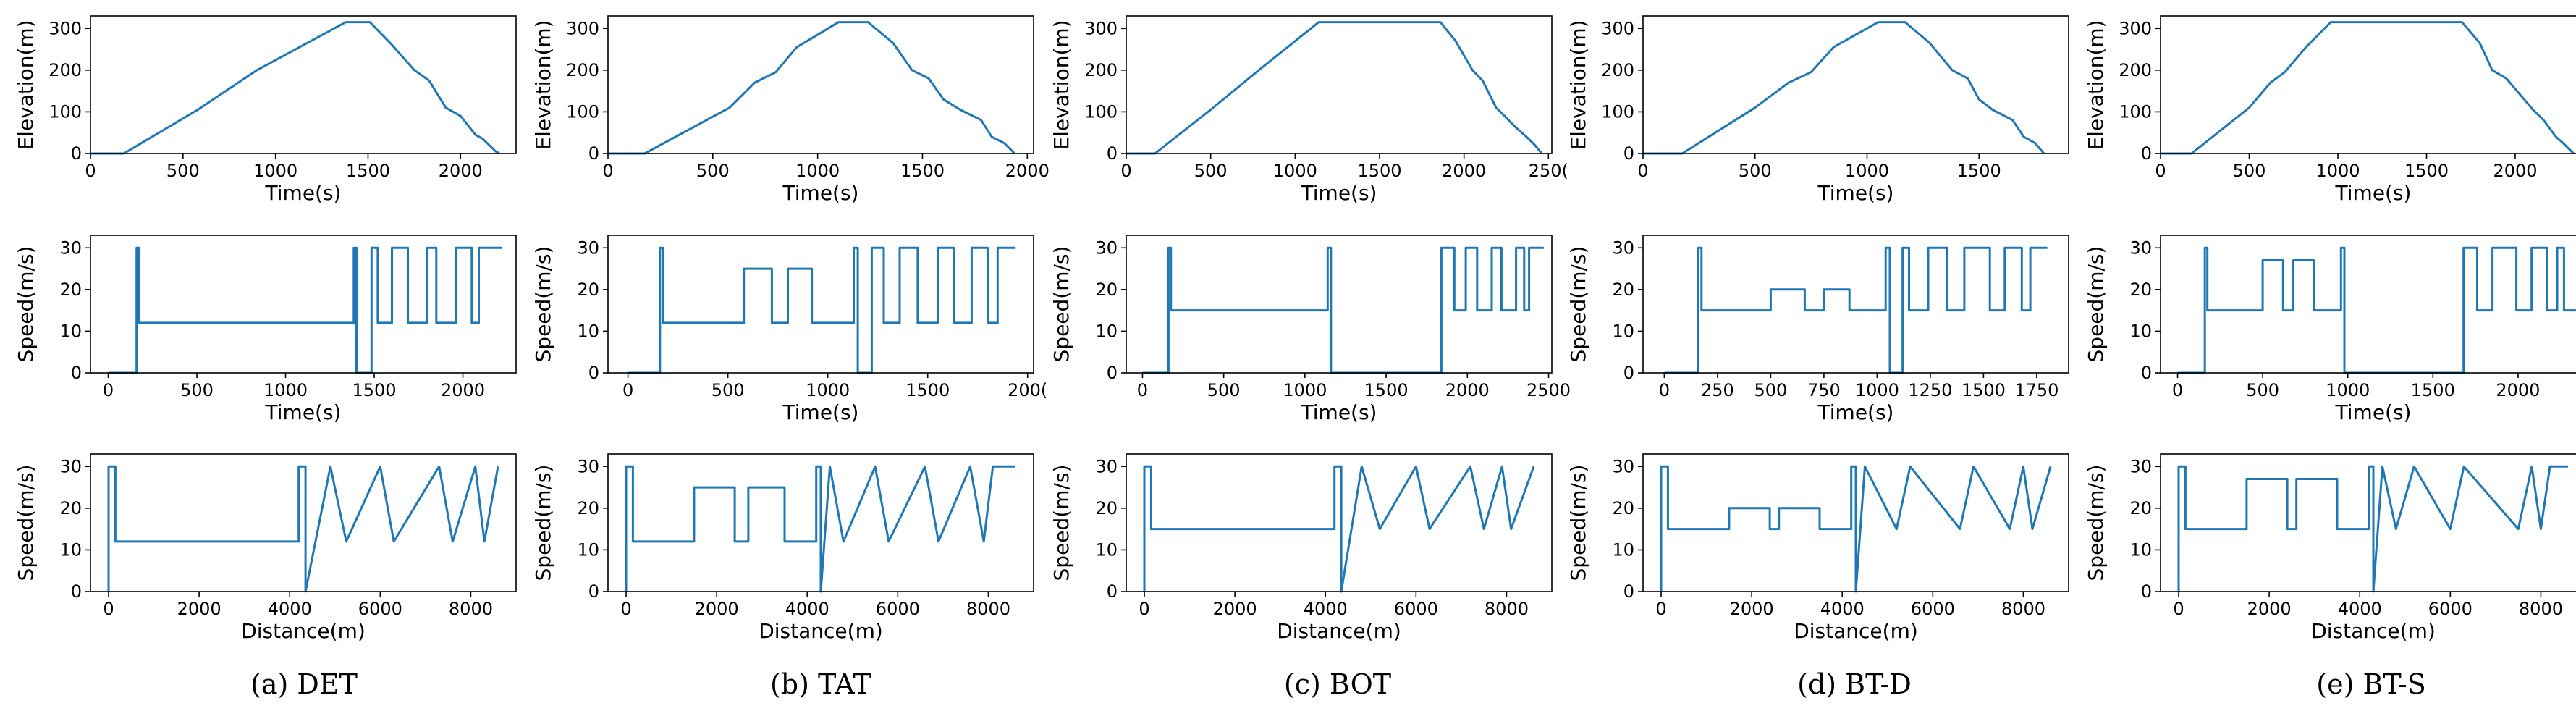 The height and width of the screenshot is (711, 2576). Describe the element at coordinates (1718, 390) in the screenshot. I see `x-tick-label: 250` at that location.